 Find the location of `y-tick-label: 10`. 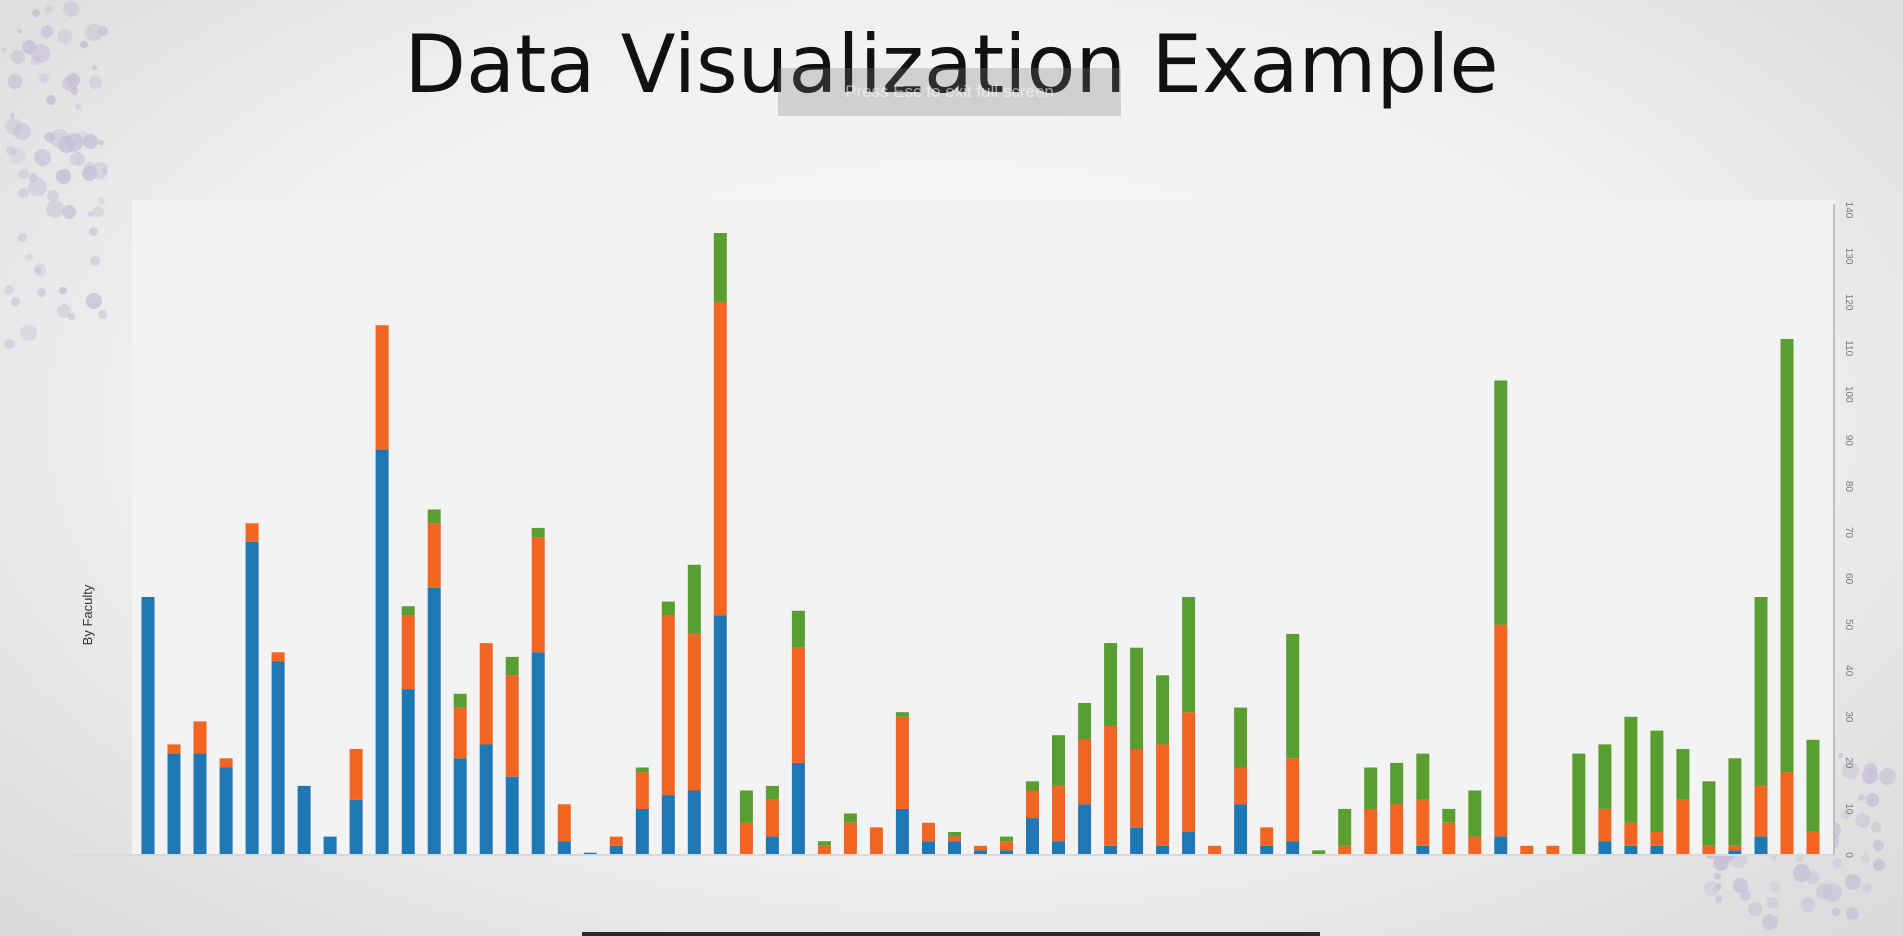

y-tick-label: 10 is located at coordinates (1848, 809).